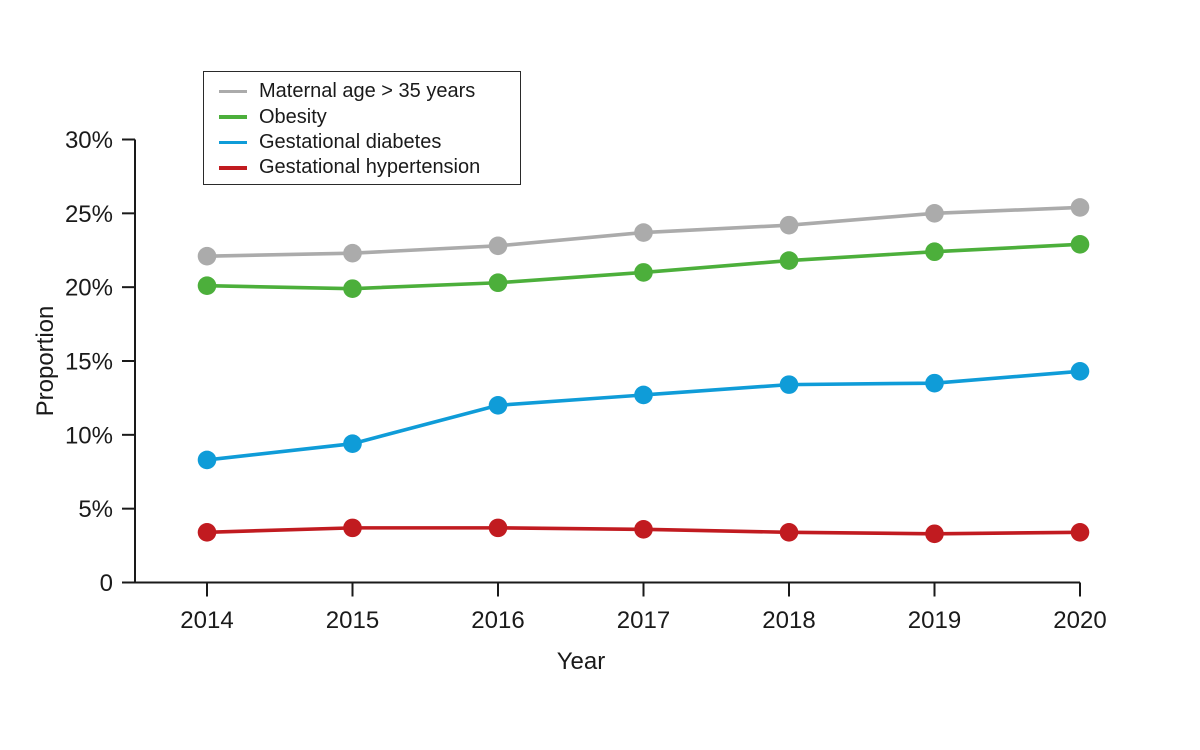  I want to click on legend-item-gestational-hypertension: Gestational hypertension, so click(369, 167).